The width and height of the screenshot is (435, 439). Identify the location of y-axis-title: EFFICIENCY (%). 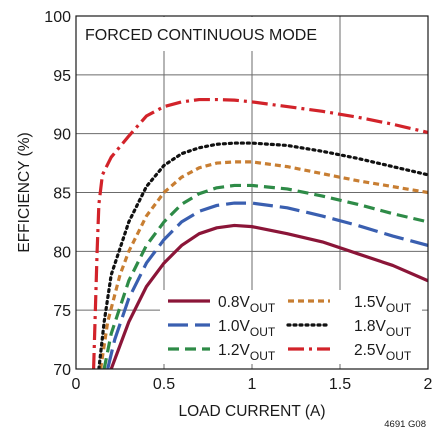
(24, 192).